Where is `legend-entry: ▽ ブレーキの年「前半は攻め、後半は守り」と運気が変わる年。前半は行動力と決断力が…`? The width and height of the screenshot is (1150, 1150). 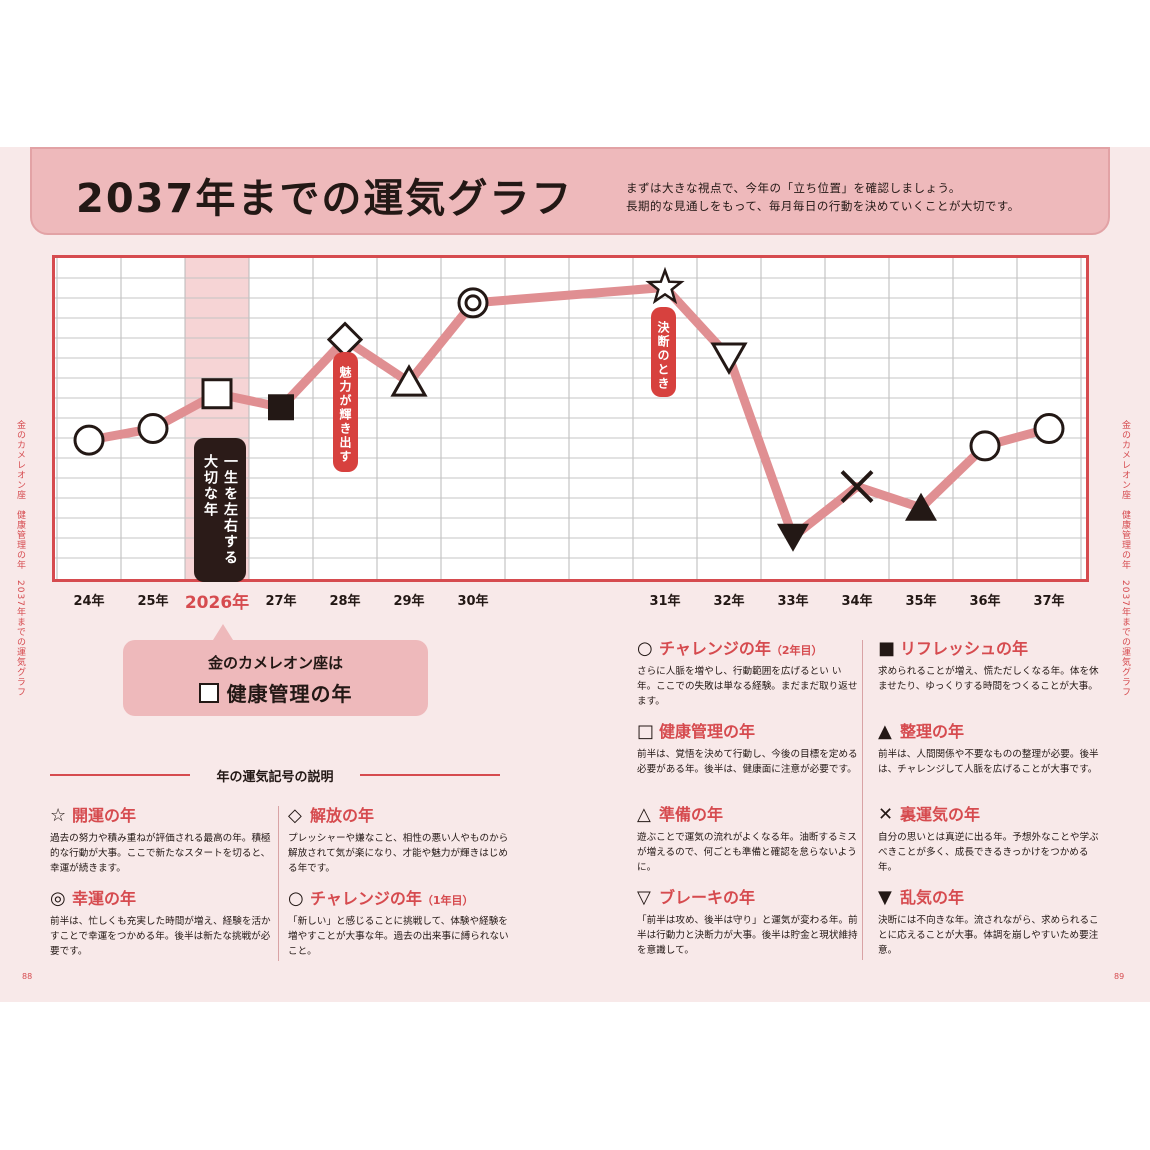
legend-entry: ▽ ブレーキの年「前半は攻め、後半は守り」と運気が変わる年。前半は行動力と決断力が… is located at coordinates (748, 922).